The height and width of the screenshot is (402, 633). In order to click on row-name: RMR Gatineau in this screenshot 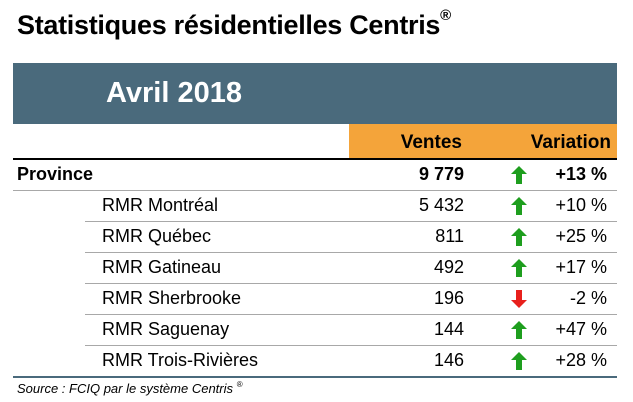, I will do `click(162, 267)`.